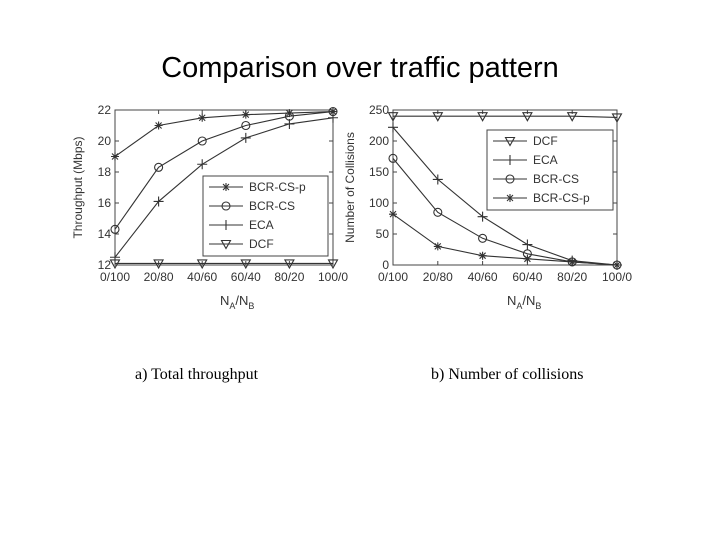 The image size is (720, 540). I want to click on throughput-series-bcr-cs-p, so click(224, 134).